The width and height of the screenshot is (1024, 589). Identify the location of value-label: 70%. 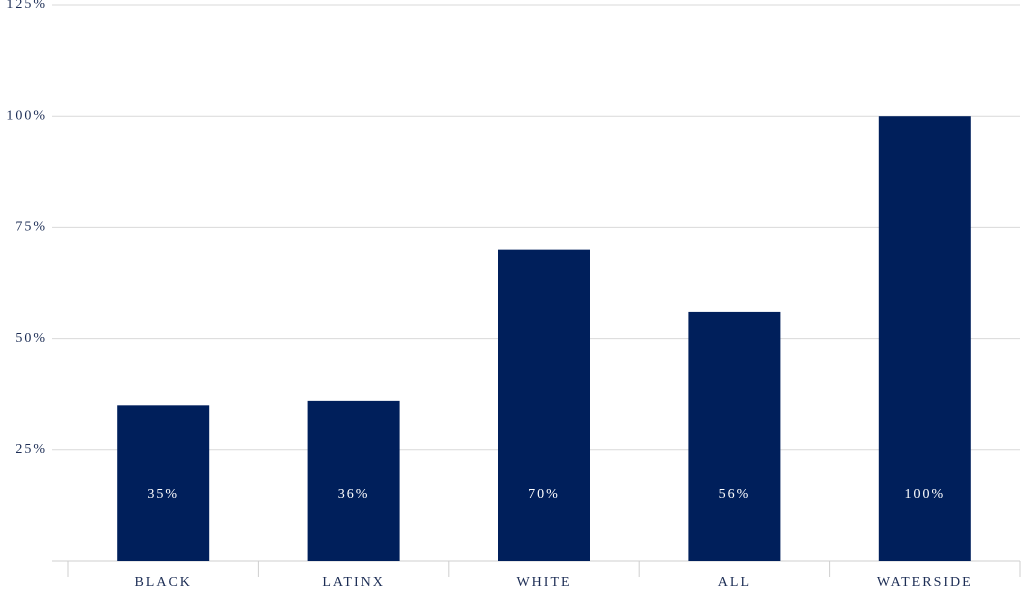
(544, 494).